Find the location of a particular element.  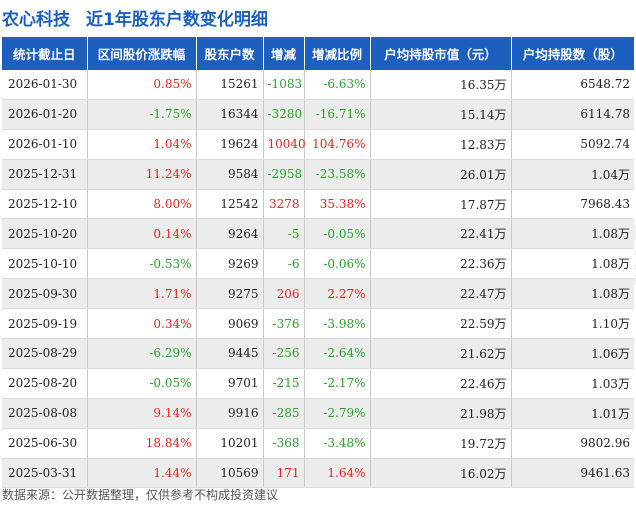

cell-avg-shares: 5092.74 is located at coordinates (572, 144).